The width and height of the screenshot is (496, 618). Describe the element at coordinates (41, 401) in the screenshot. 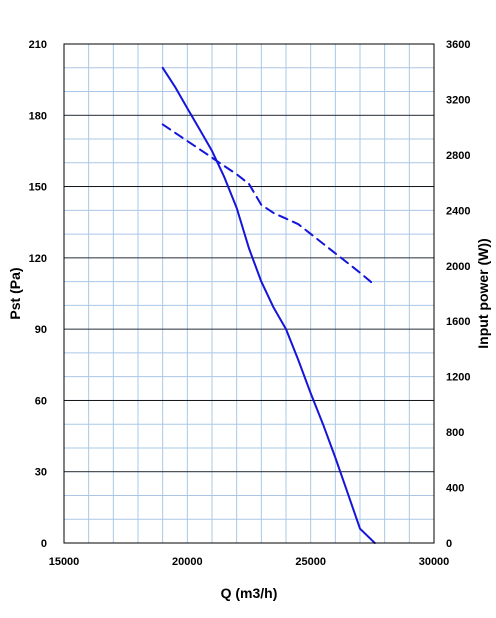

I see `y-tick-label: 60` at that location.